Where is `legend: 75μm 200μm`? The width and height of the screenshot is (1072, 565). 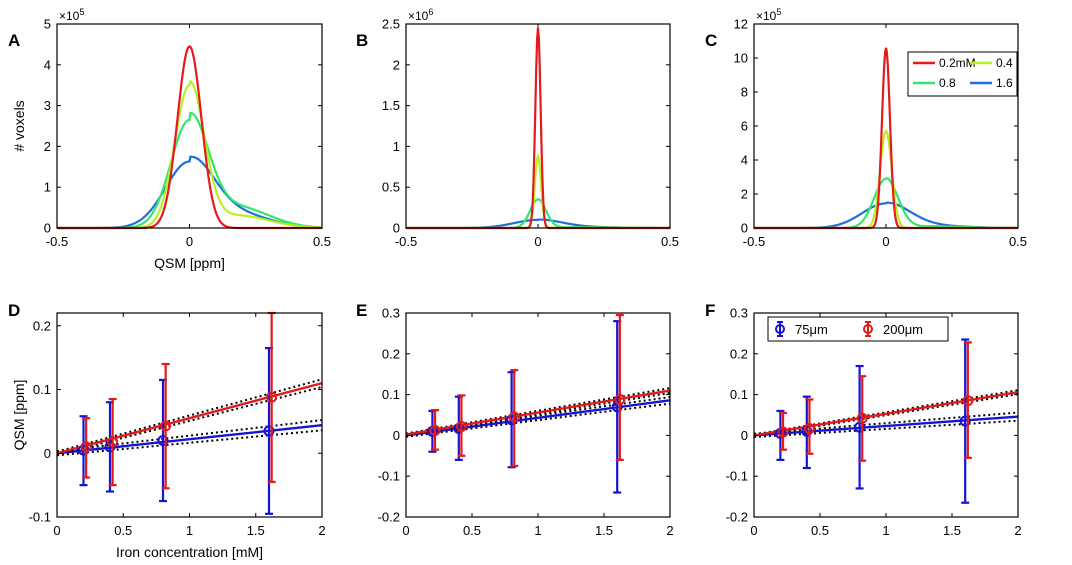
legend: 75μm 200μm is located at coordinates (858, 329).